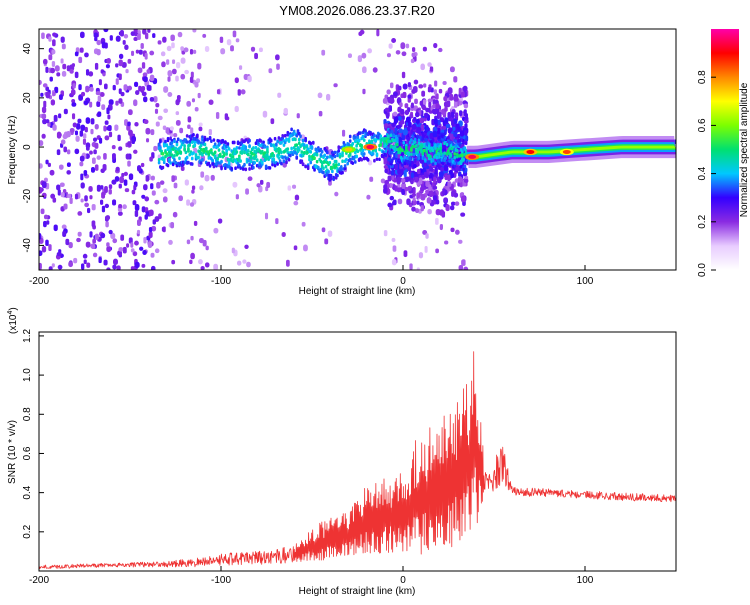 The width and height of the screenshot is (750, 605). What do you see at coordinates (27, 492) in the screenshot?
I see `snr-y-tick-label: 0.4` at bounding box center [27, 492].